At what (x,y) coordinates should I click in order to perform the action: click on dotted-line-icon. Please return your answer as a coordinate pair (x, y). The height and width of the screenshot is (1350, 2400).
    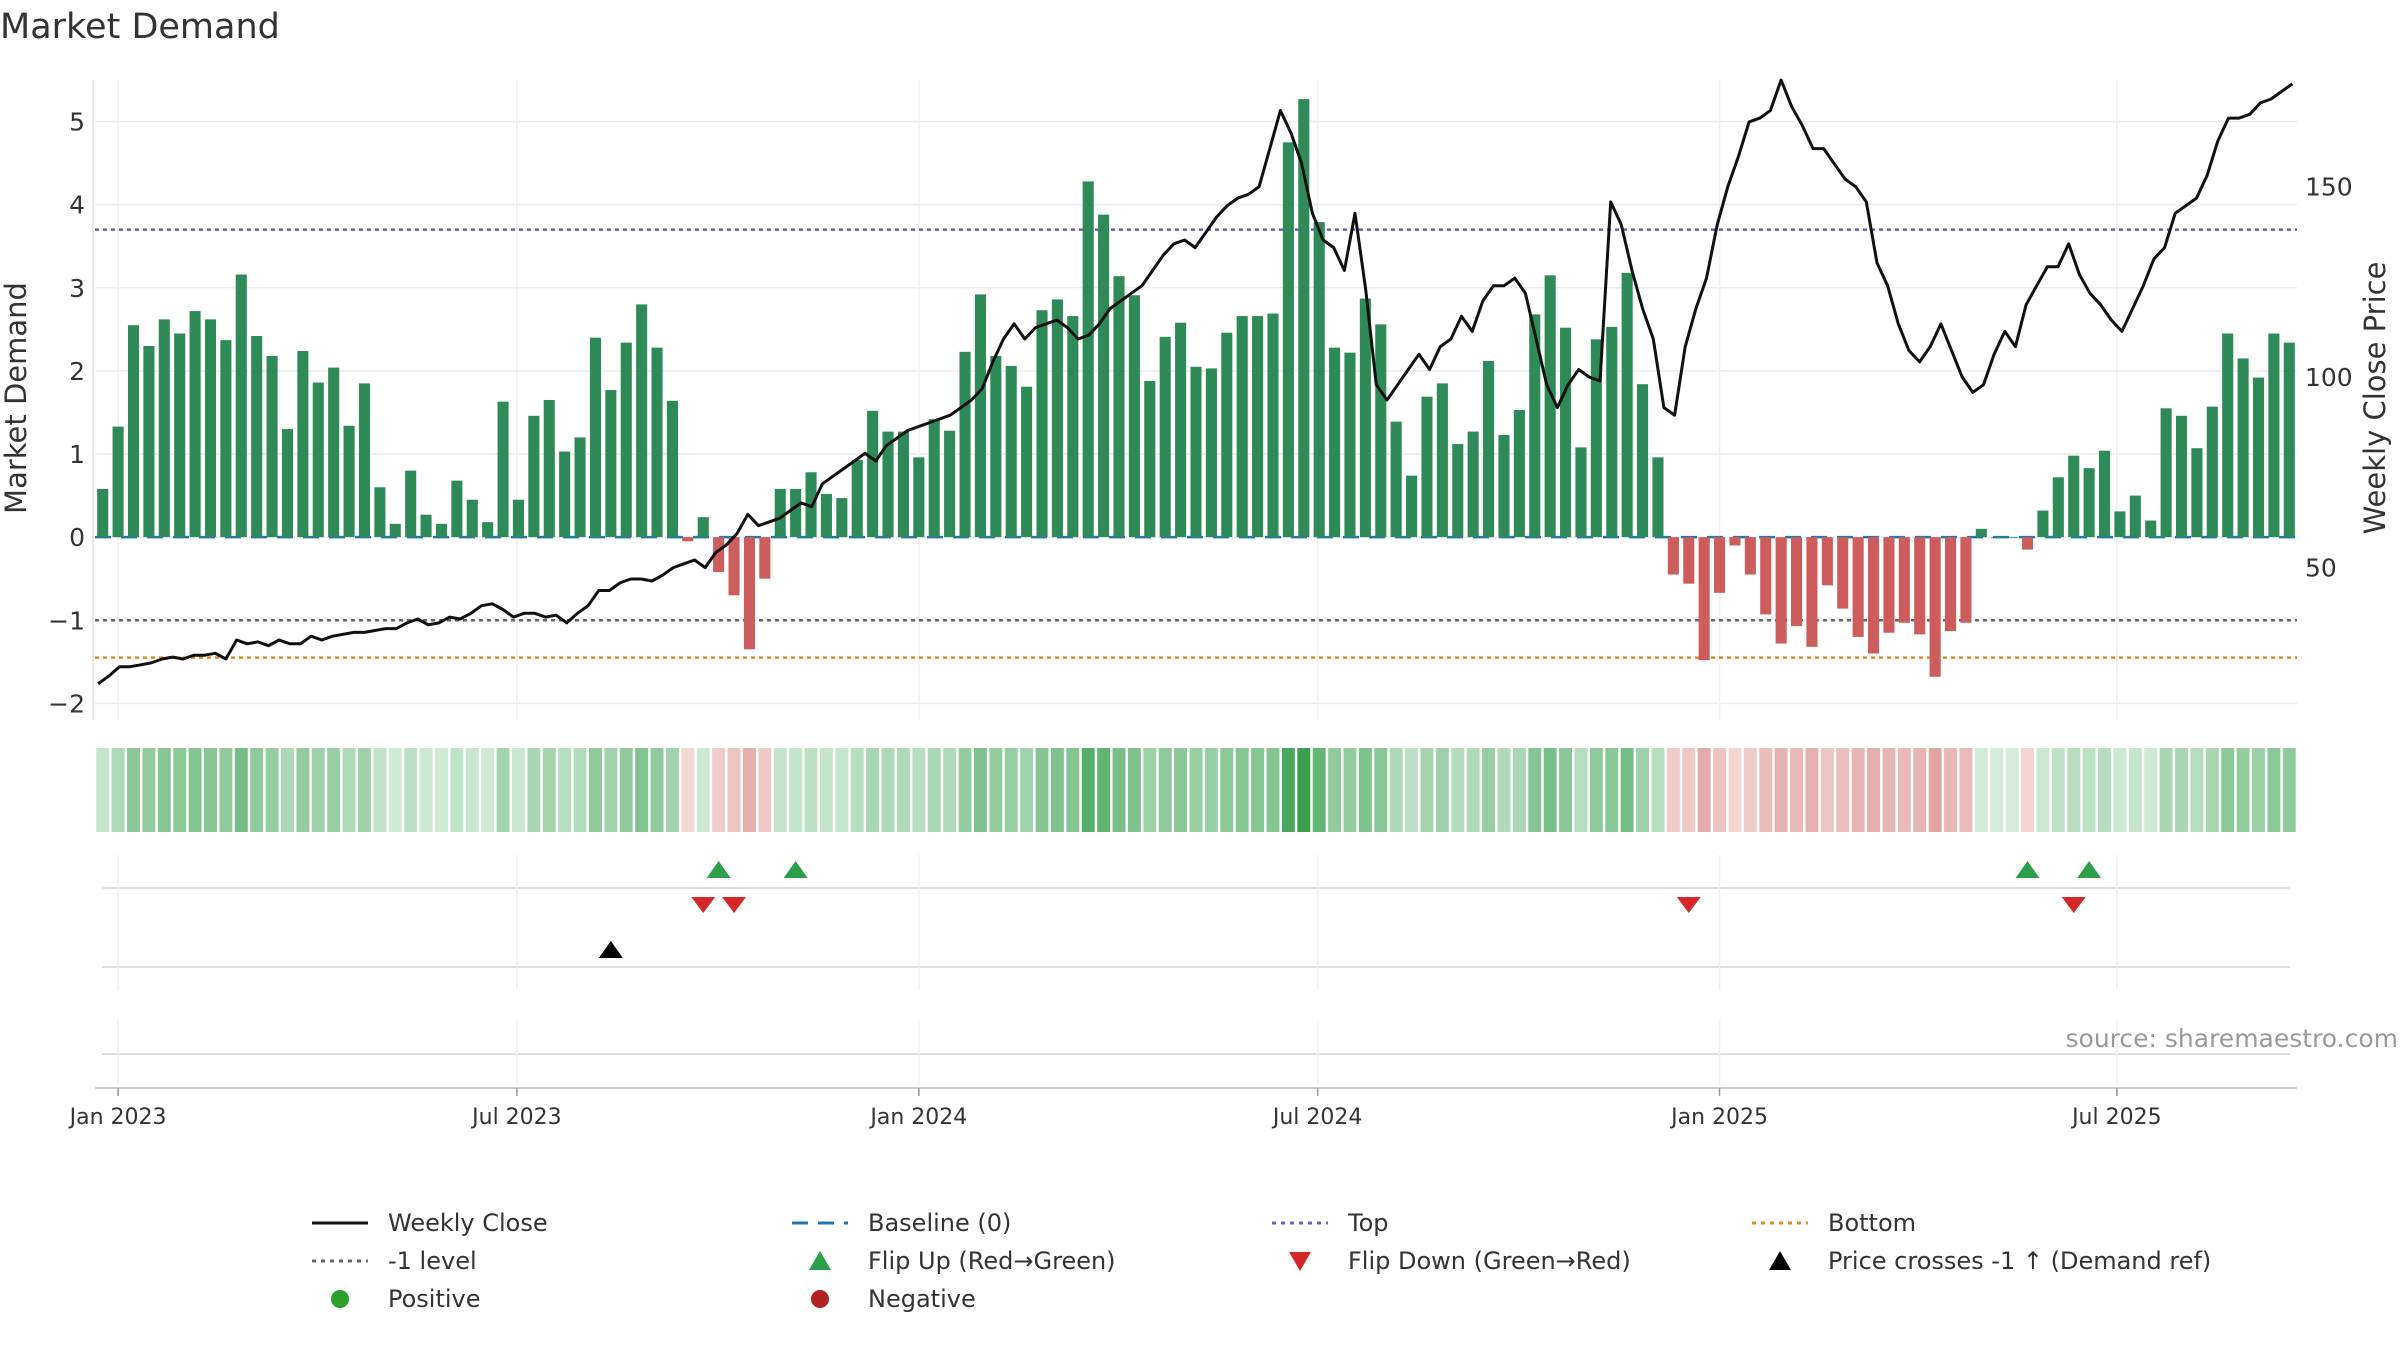
    Looking at the image, I should click on (340, 1261).